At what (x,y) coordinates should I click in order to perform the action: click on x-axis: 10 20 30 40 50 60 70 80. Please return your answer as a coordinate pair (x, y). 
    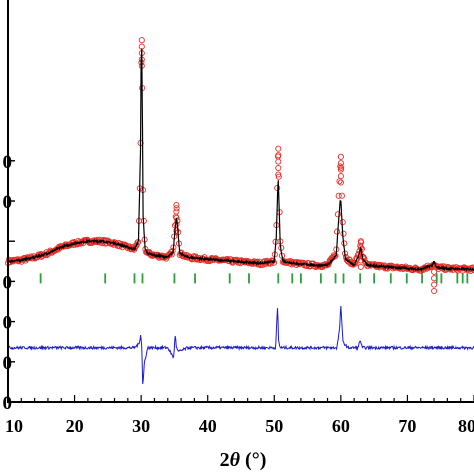
    Looking at the image, I should click on (239, 415).